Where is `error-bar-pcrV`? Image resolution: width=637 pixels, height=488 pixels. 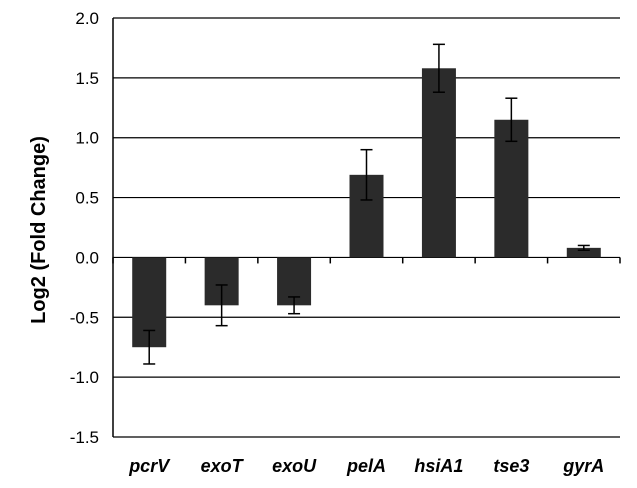 error-bar-pcrV is located at coordinates (149, 347).